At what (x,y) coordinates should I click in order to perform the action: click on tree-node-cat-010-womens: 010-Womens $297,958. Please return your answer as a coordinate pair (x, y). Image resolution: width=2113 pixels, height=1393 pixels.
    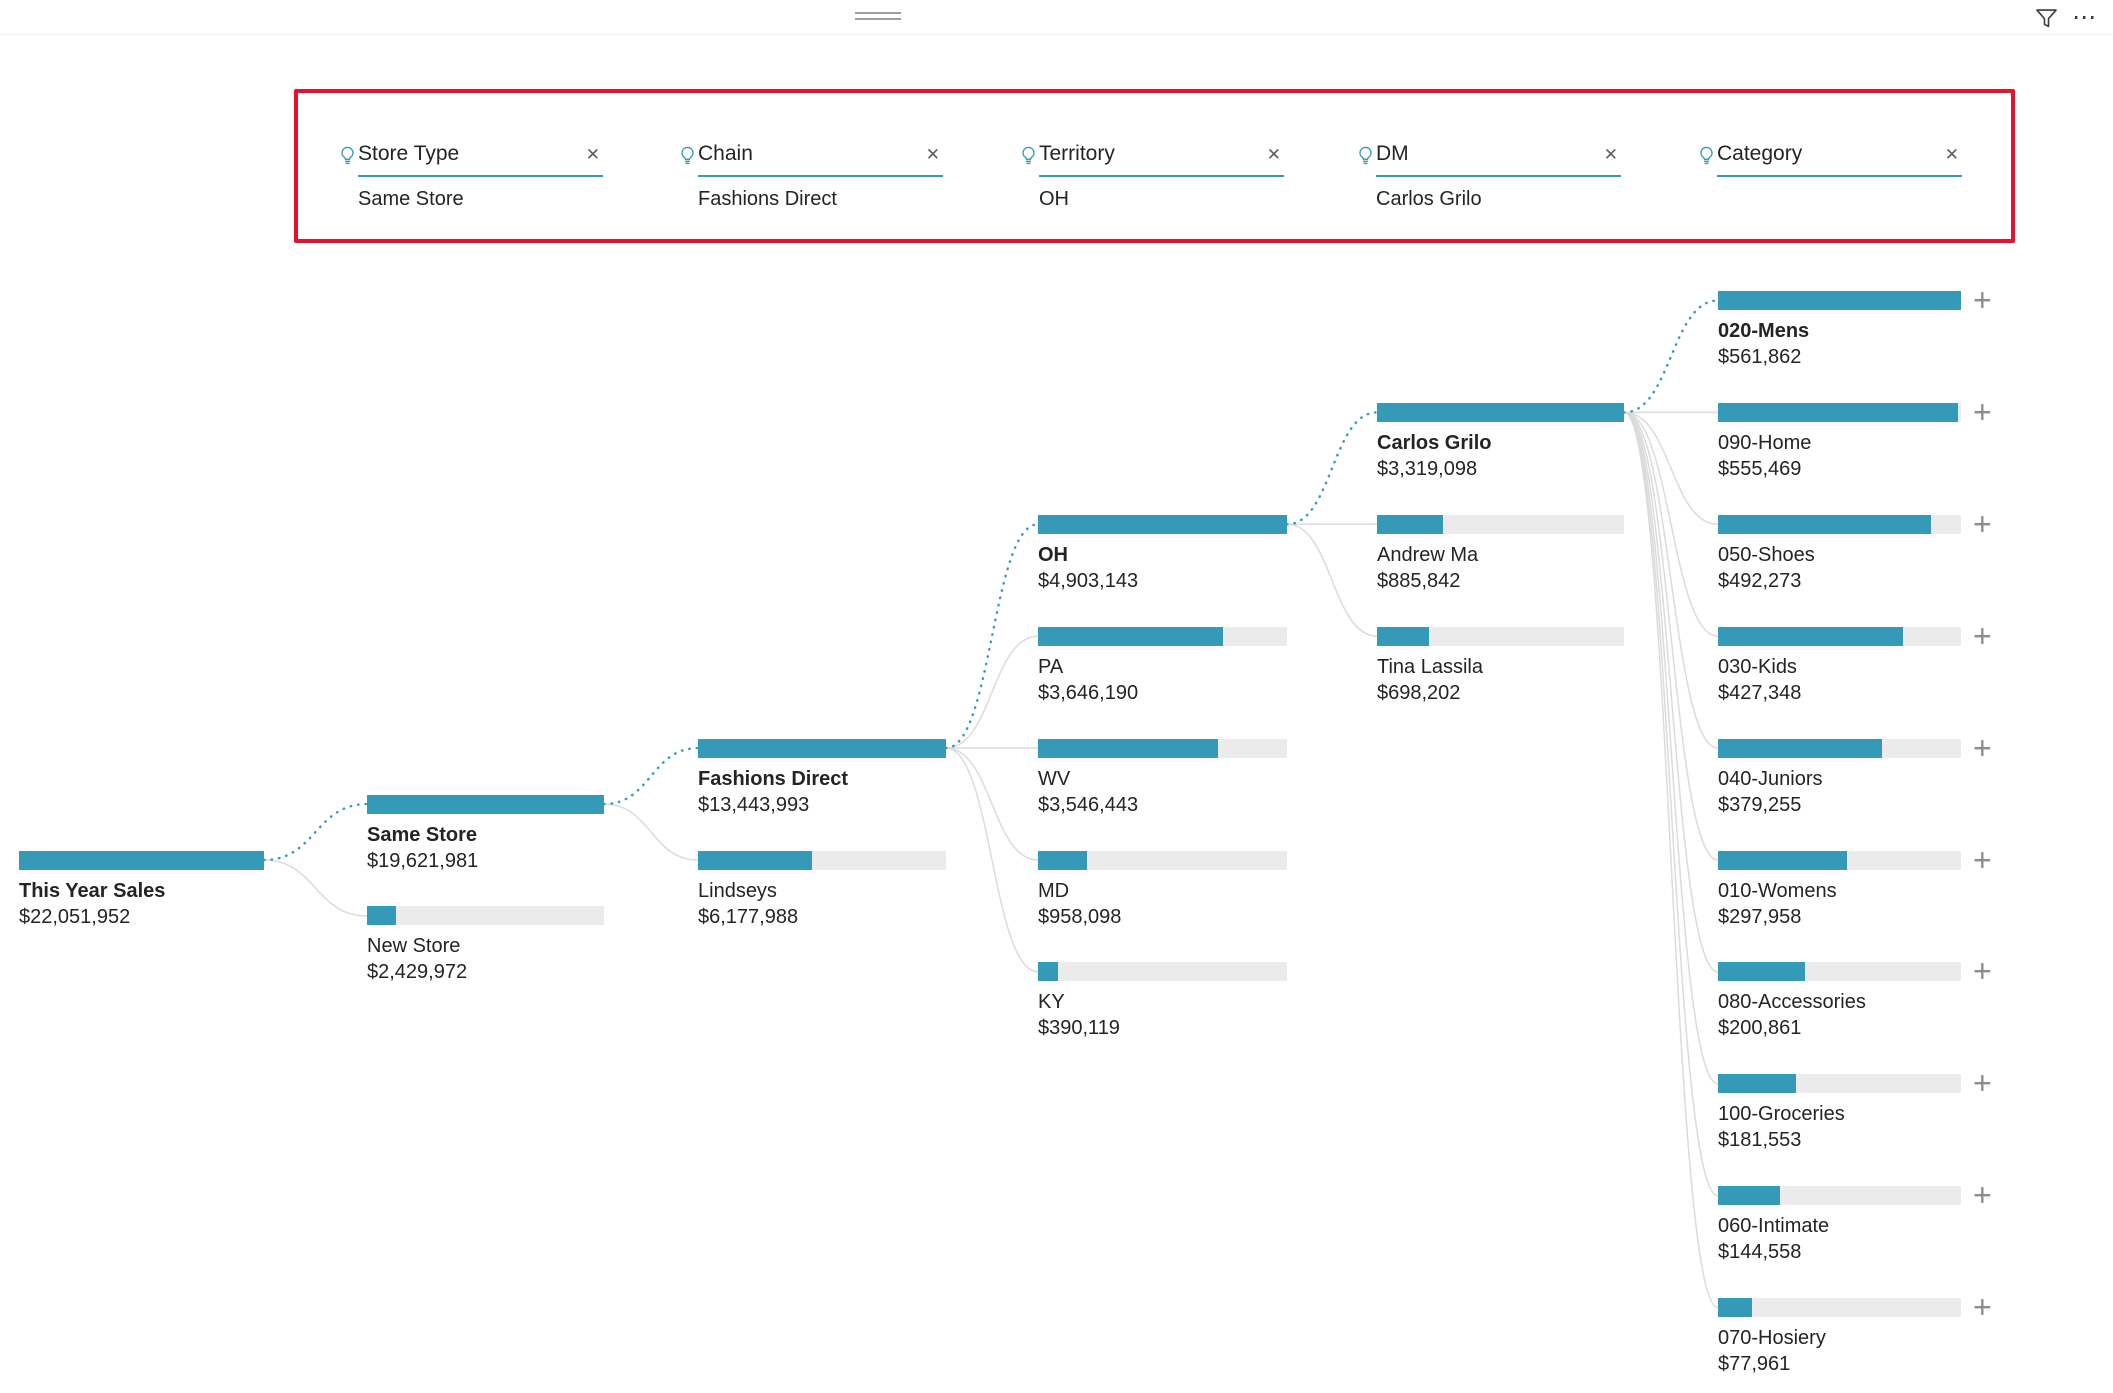
    Looking at the image, I should click on (1839, 890).